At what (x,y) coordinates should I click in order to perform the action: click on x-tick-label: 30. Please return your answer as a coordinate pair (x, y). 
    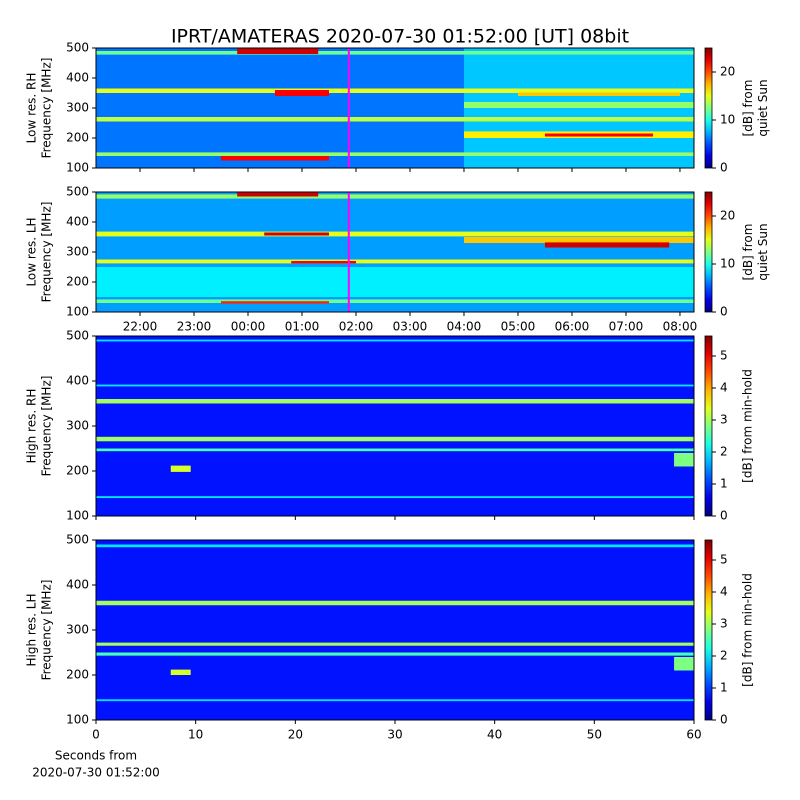
    Looking at the image, I should click on (394, 735).